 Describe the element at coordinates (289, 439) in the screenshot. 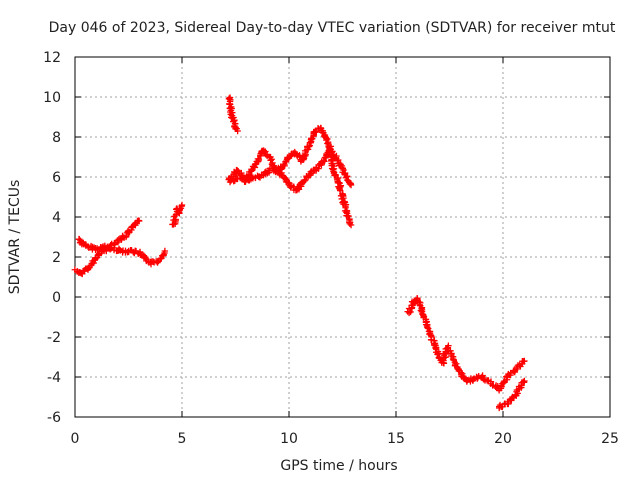

I see `x-tick-label: 10` at that location.